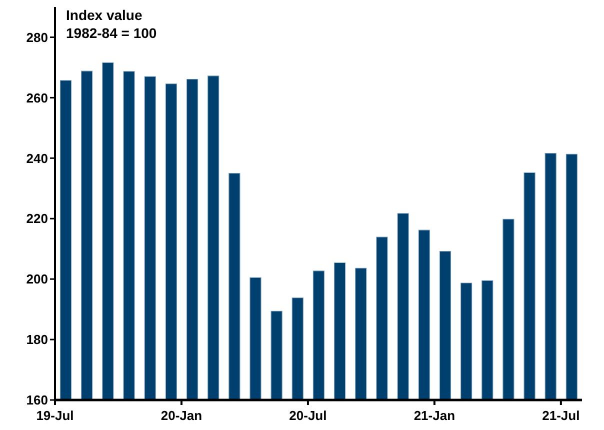  I want to click on y-tick-label: 180, so click(37, 340).